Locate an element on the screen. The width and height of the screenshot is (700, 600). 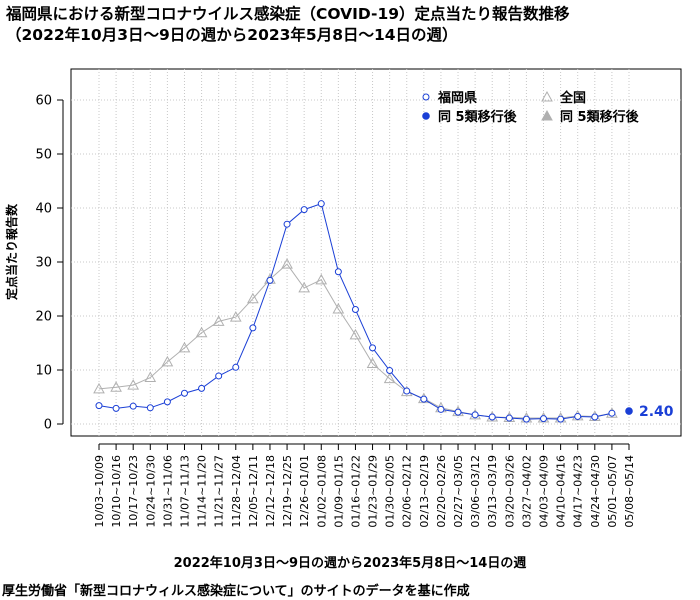
x-tick-label-6: 11/14~11/20 is located at coordinates (202, 491).